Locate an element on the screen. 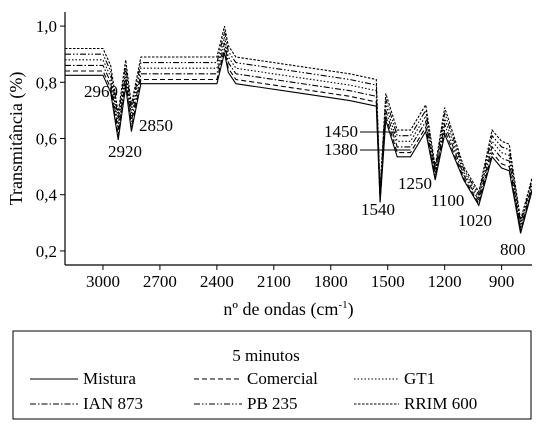  legend-label-pb-235: PB 235 is located at coordinates (272, 403).